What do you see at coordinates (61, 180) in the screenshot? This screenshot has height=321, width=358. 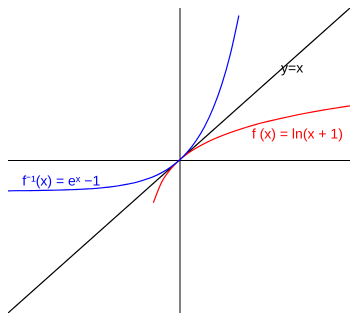 I see `series-label: f⁻¹(x) = eˣ −1` at bounding box center [61, 180].